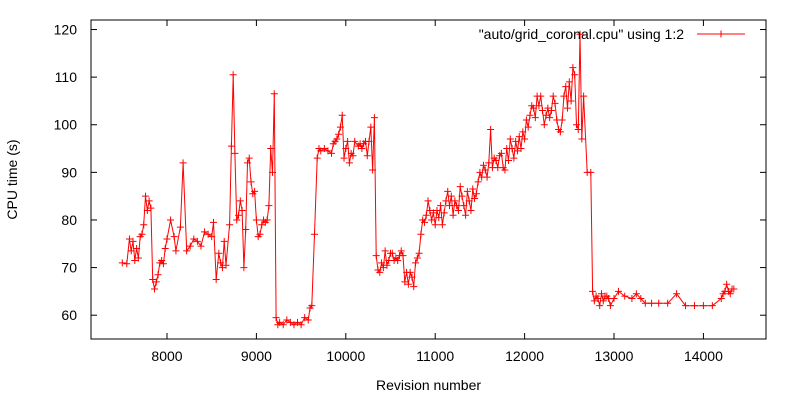 This screenshot has height=400, width=800. I want to click on x-tick-label: 10000, so click(345, 356).